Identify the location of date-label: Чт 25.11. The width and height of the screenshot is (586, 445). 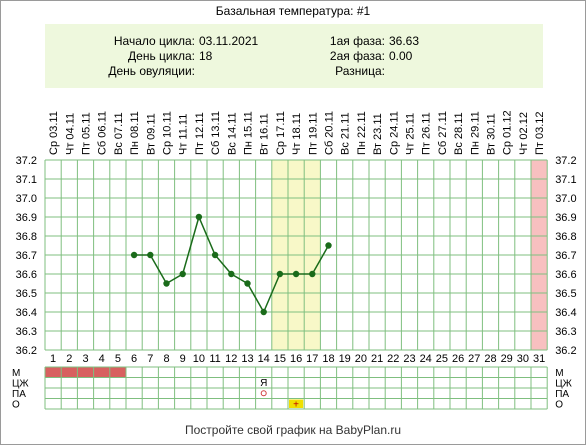
(411, 134).